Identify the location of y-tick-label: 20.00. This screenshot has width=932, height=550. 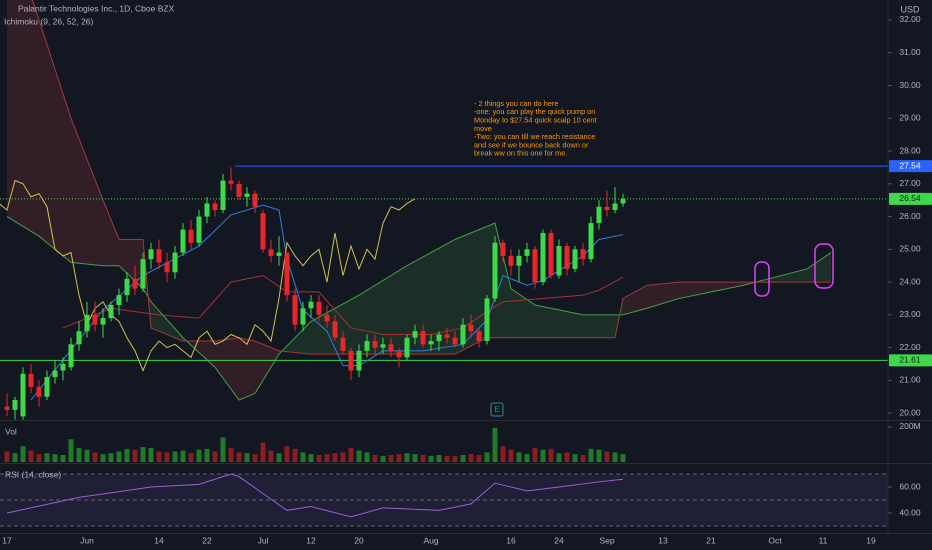
(910, 412).